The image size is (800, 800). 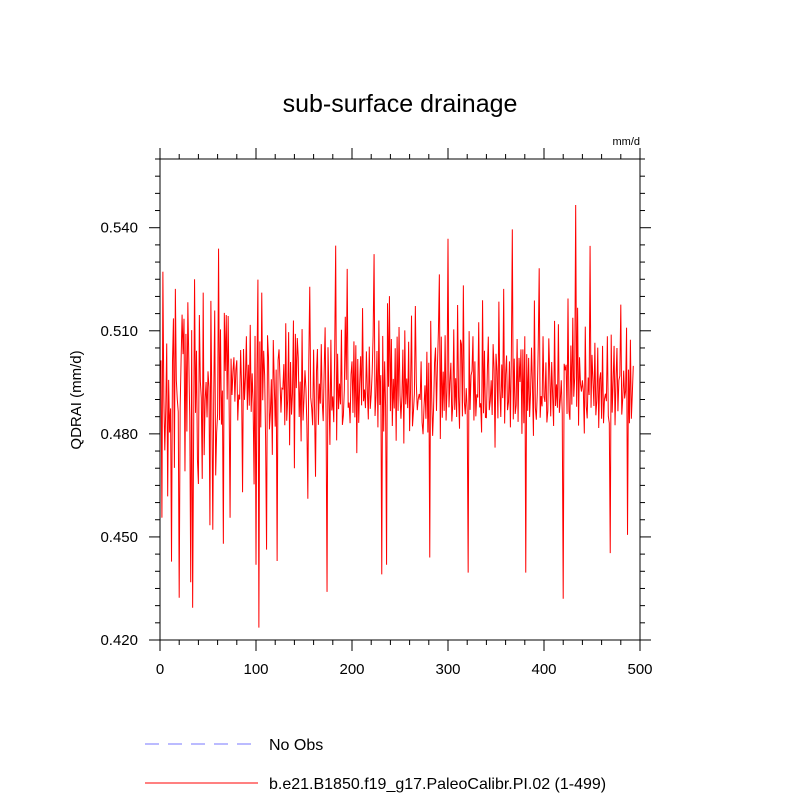 What do you see at coordinates (119, 434) in the screenshot?
I see `y-tick-label: 0.480` at bounding box center [119, 434].